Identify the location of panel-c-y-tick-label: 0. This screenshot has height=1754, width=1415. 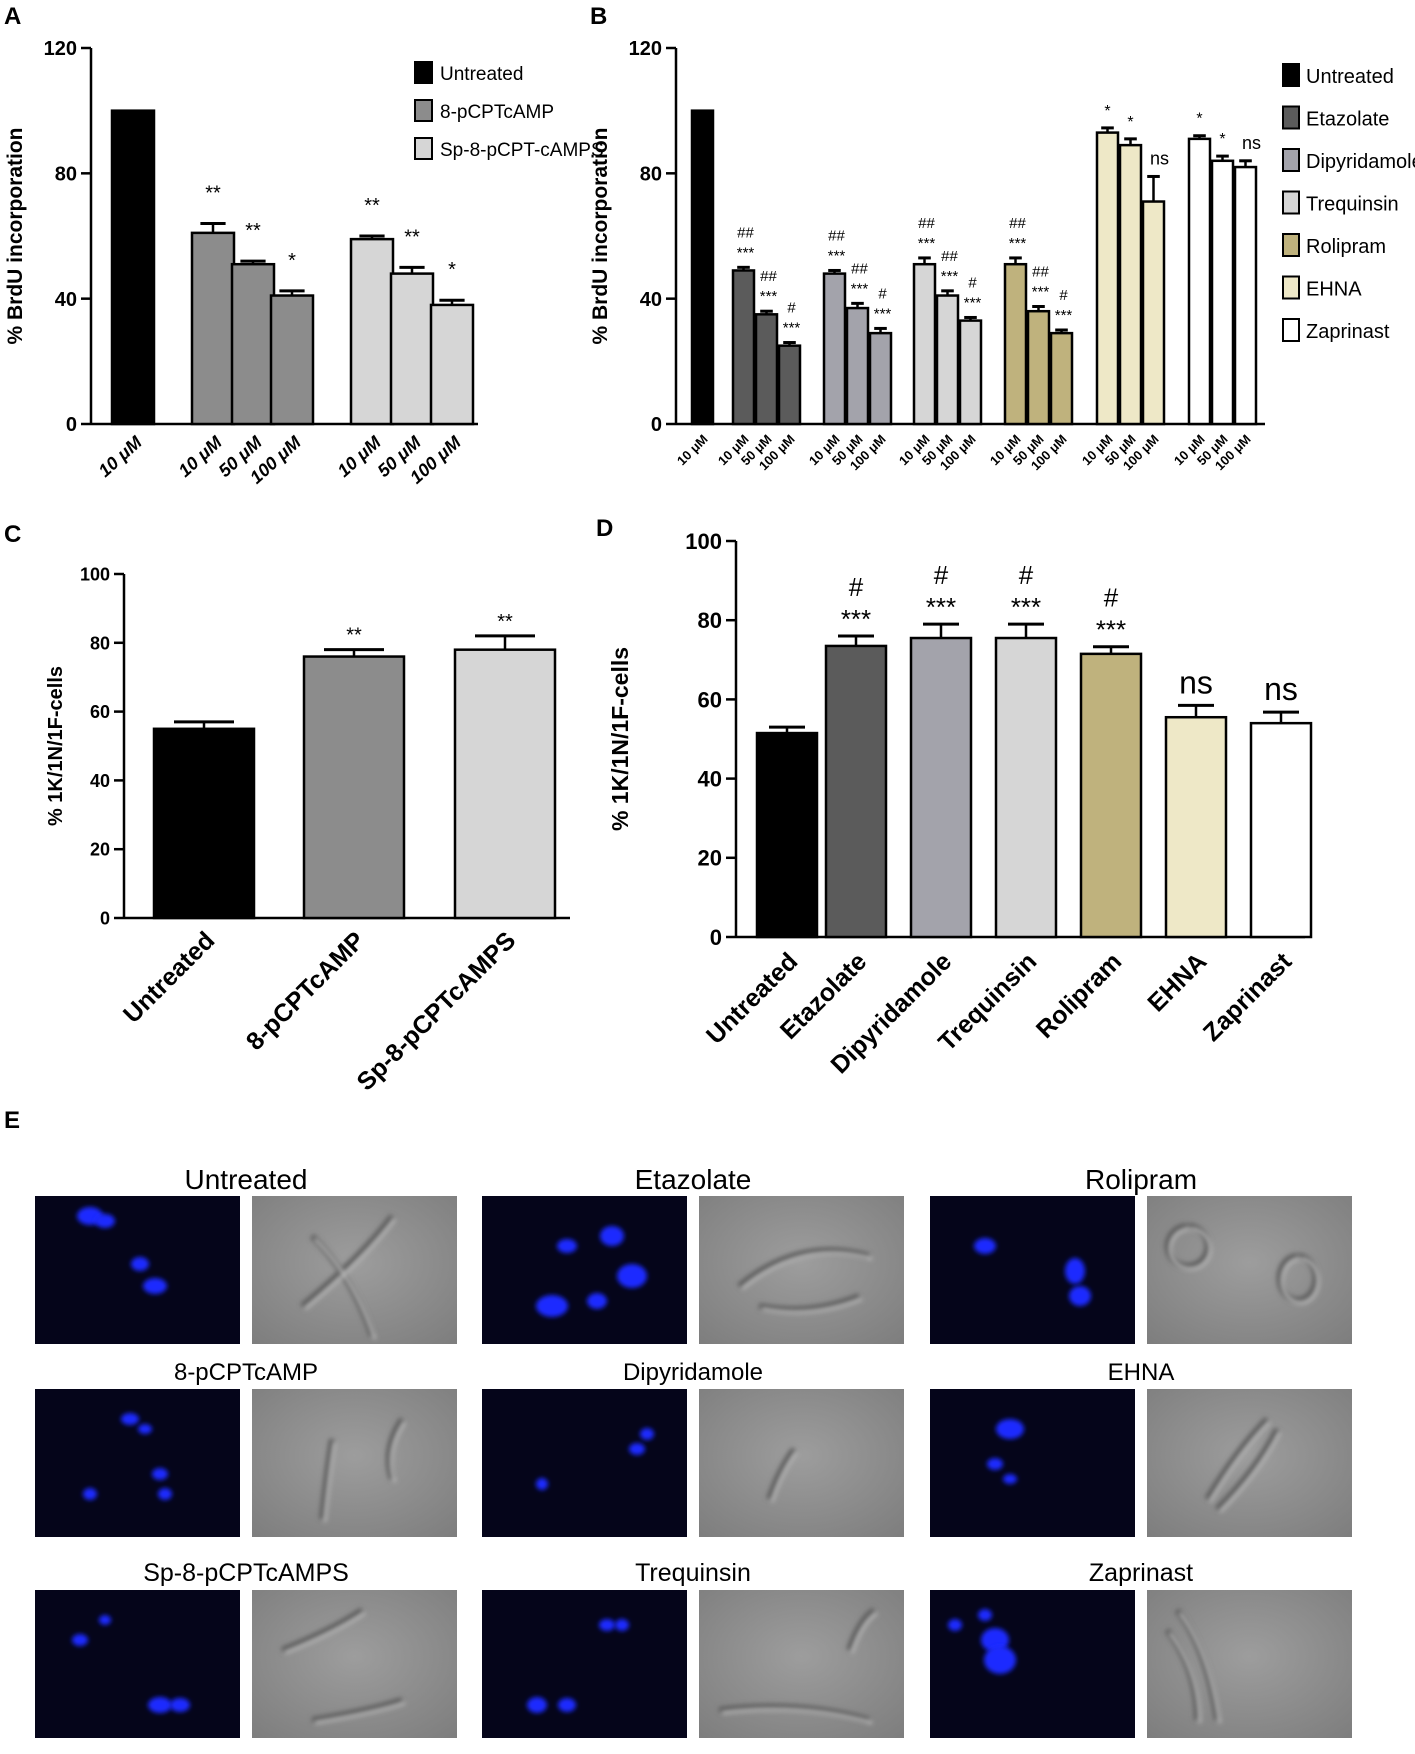
(105, 918).